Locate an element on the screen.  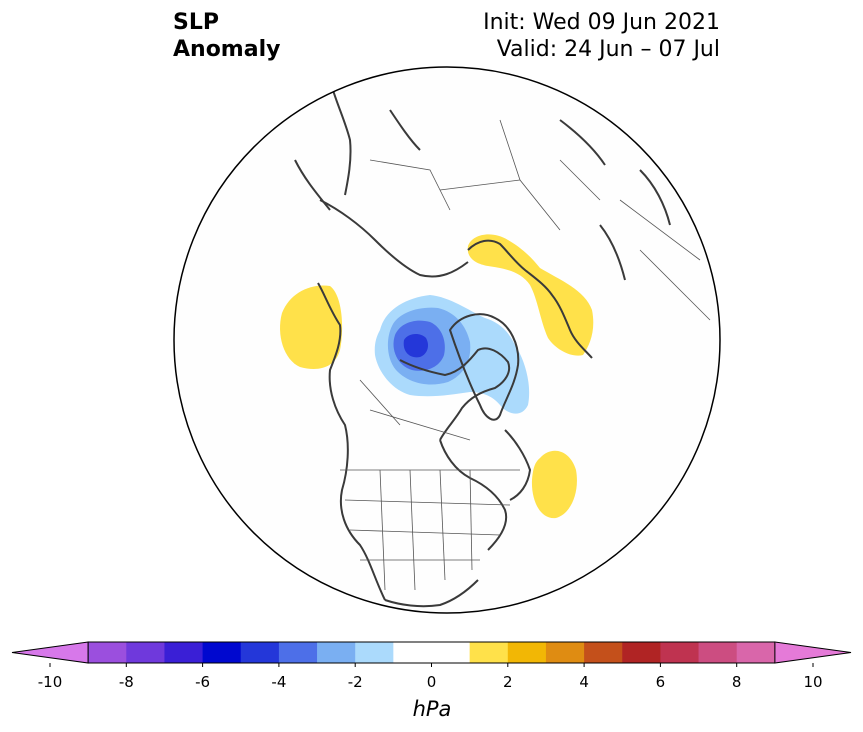
colorbar-tick-label: 2 is located at coordinates (508, 682).